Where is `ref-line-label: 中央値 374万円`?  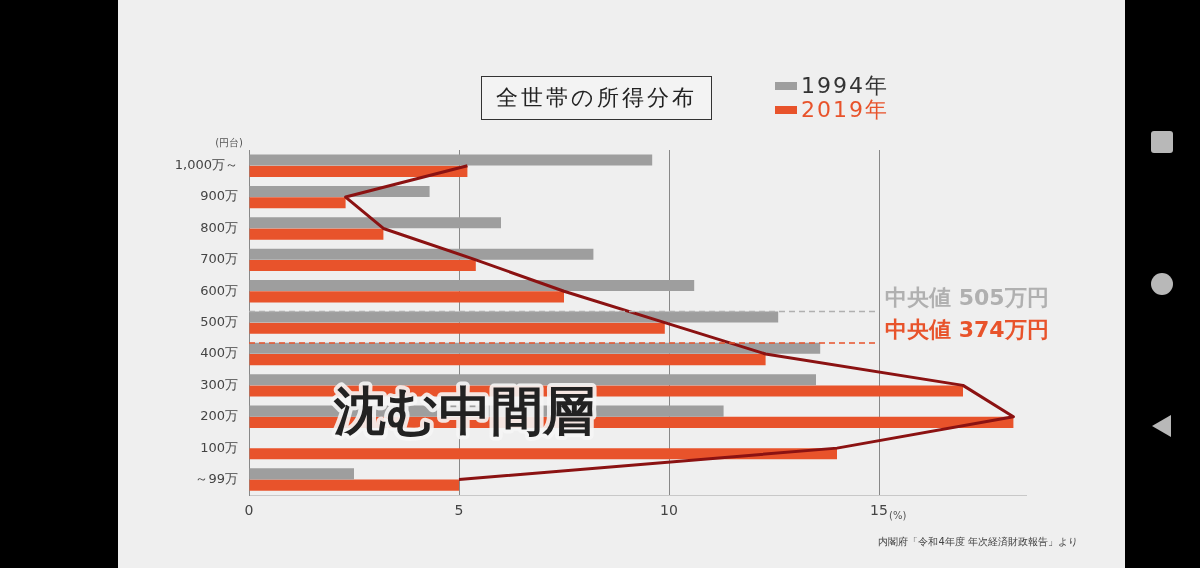 ref-line-label: 中央値 374万円 is located at coordinates (967, 329).